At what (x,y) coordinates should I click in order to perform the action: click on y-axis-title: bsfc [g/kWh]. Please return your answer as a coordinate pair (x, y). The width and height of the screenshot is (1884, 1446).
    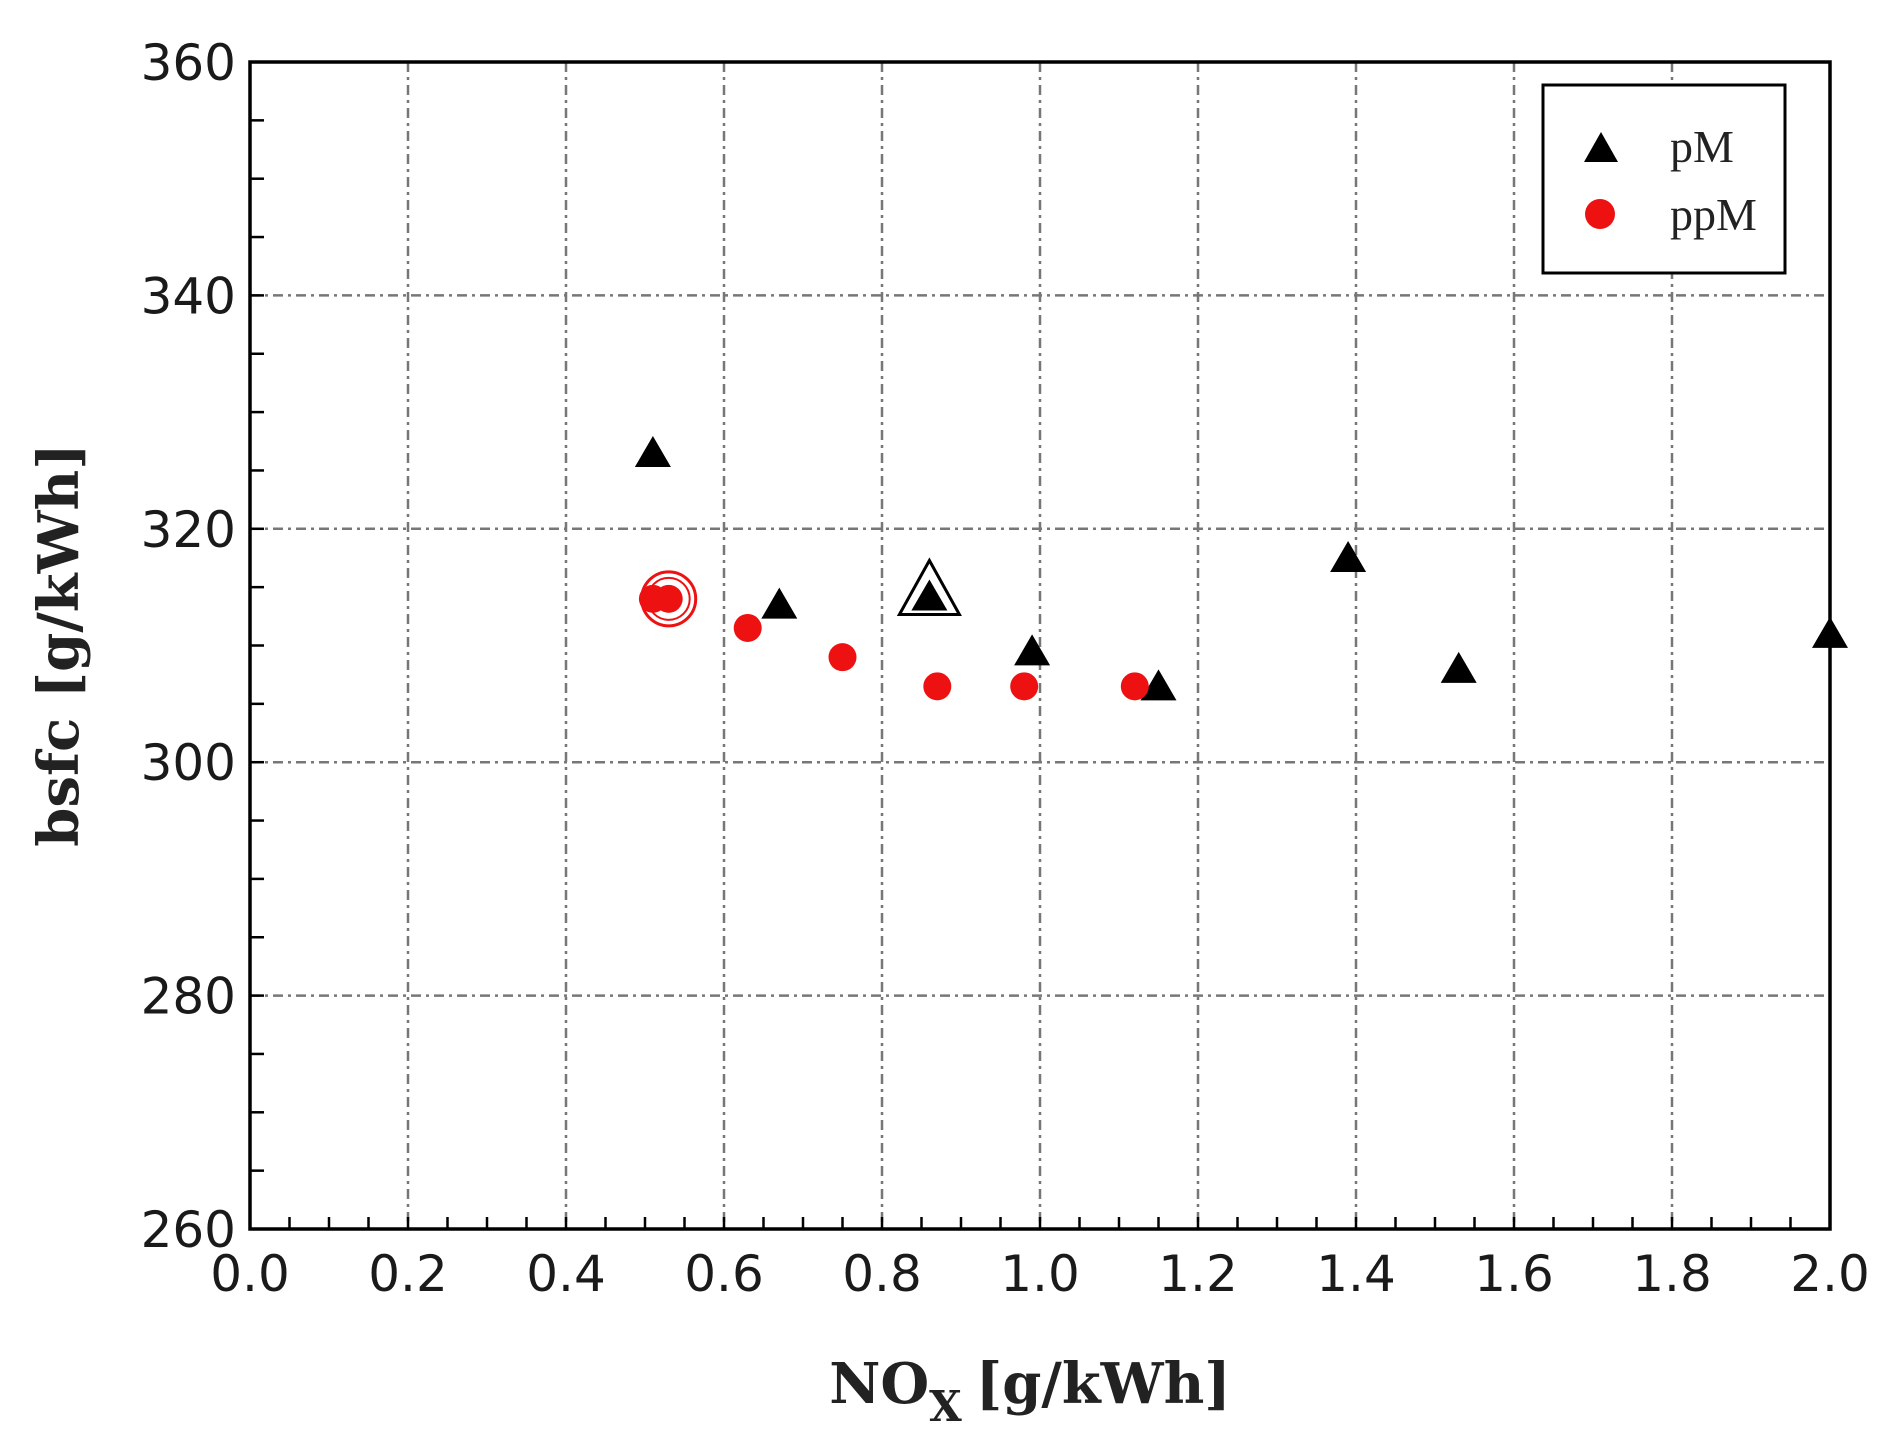
    Looking at the image, I should click on (59, 644).